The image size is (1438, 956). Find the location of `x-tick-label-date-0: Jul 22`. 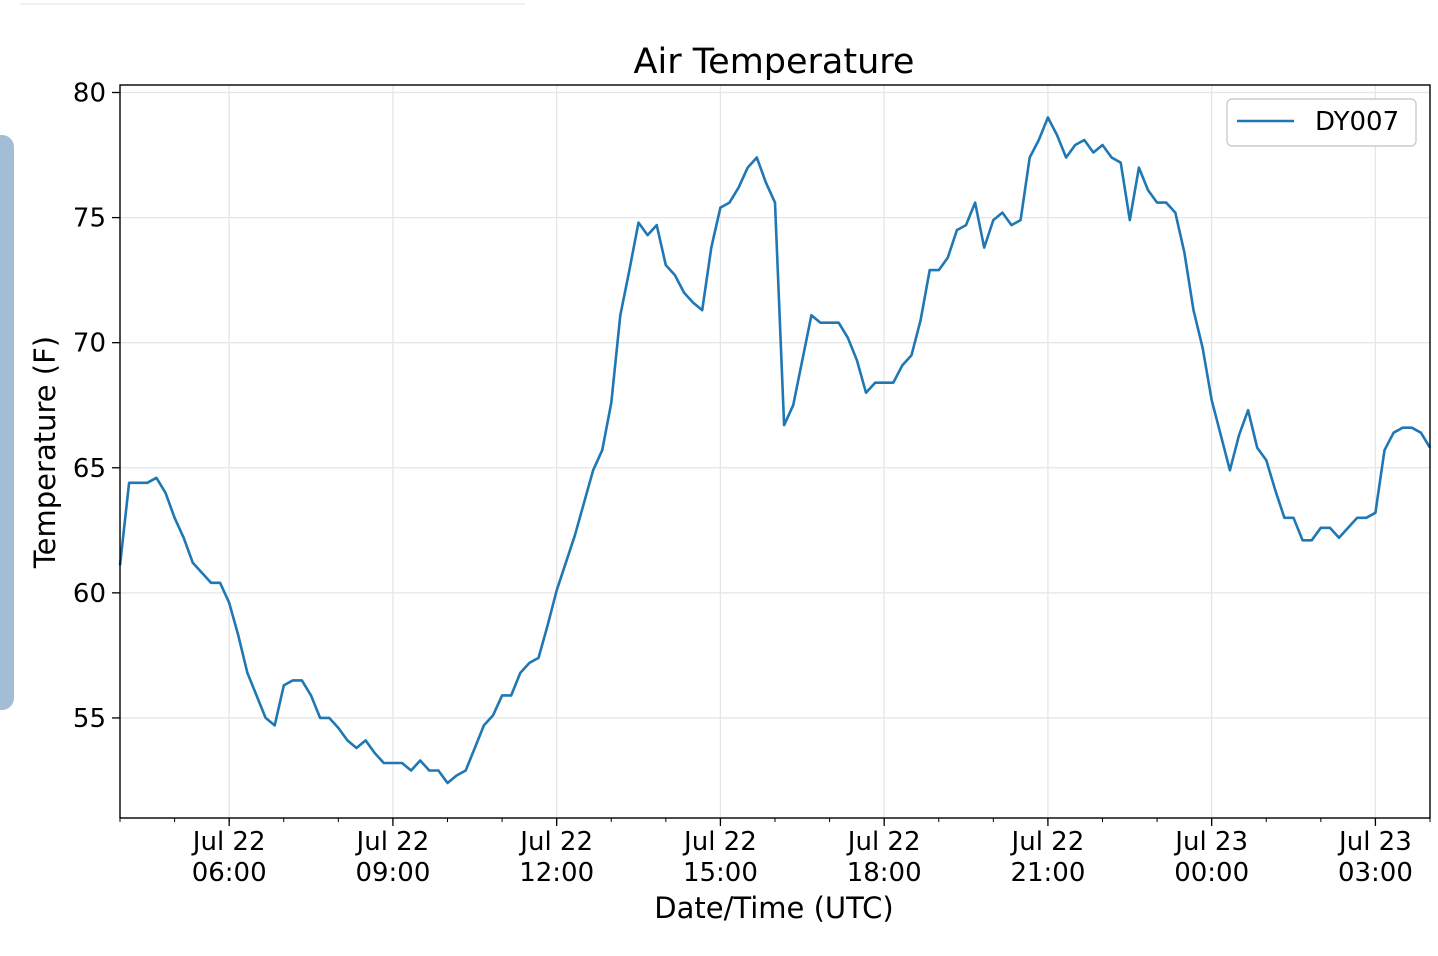

x-tick-label-date-0: Jul 22 is located at coordinates (228, 842).